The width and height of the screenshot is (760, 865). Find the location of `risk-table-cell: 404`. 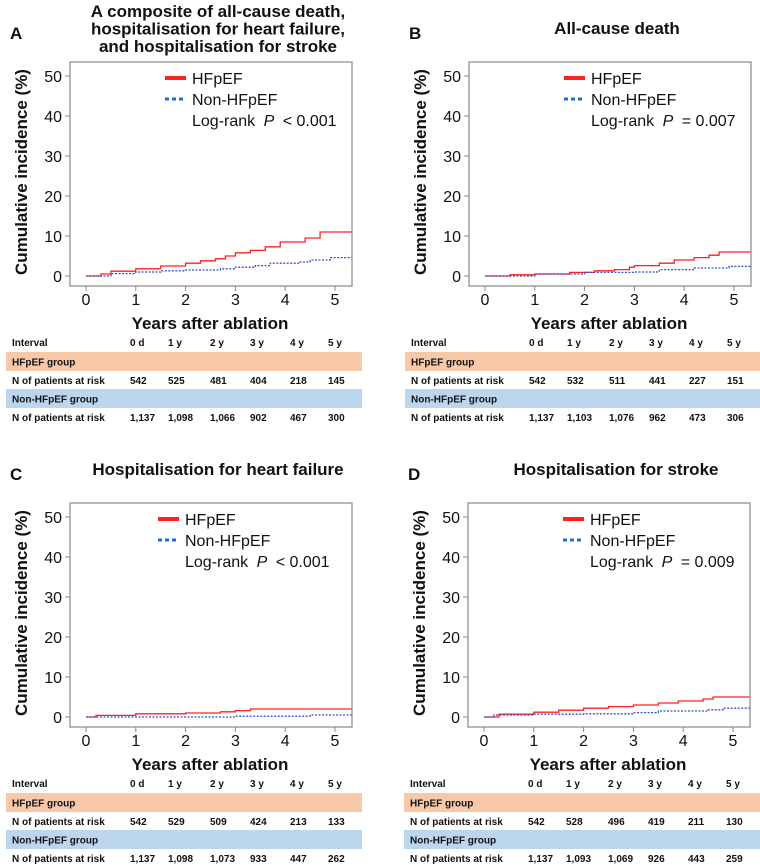

risk-table-cell: 404 is located at coordinates (258, 381).